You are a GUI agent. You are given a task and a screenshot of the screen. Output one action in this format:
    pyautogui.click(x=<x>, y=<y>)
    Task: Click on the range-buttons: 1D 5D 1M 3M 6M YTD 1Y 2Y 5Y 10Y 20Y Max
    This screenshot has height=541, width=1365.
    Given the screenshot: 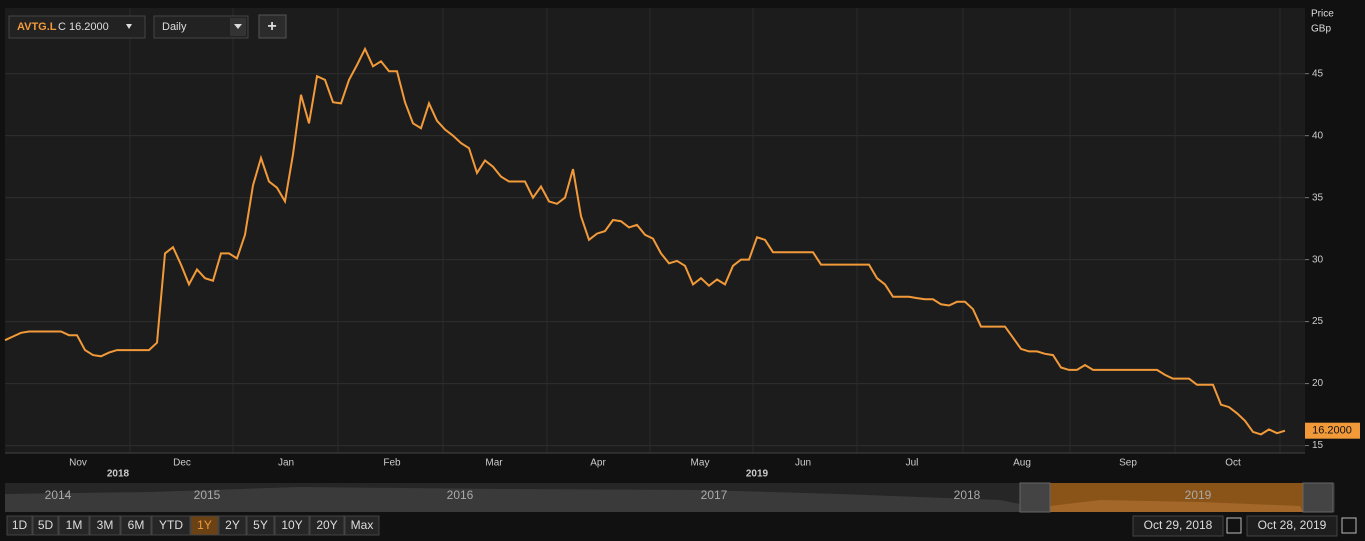 What is the action you would take?
    pyautogui.click(x=193, y=525)
    